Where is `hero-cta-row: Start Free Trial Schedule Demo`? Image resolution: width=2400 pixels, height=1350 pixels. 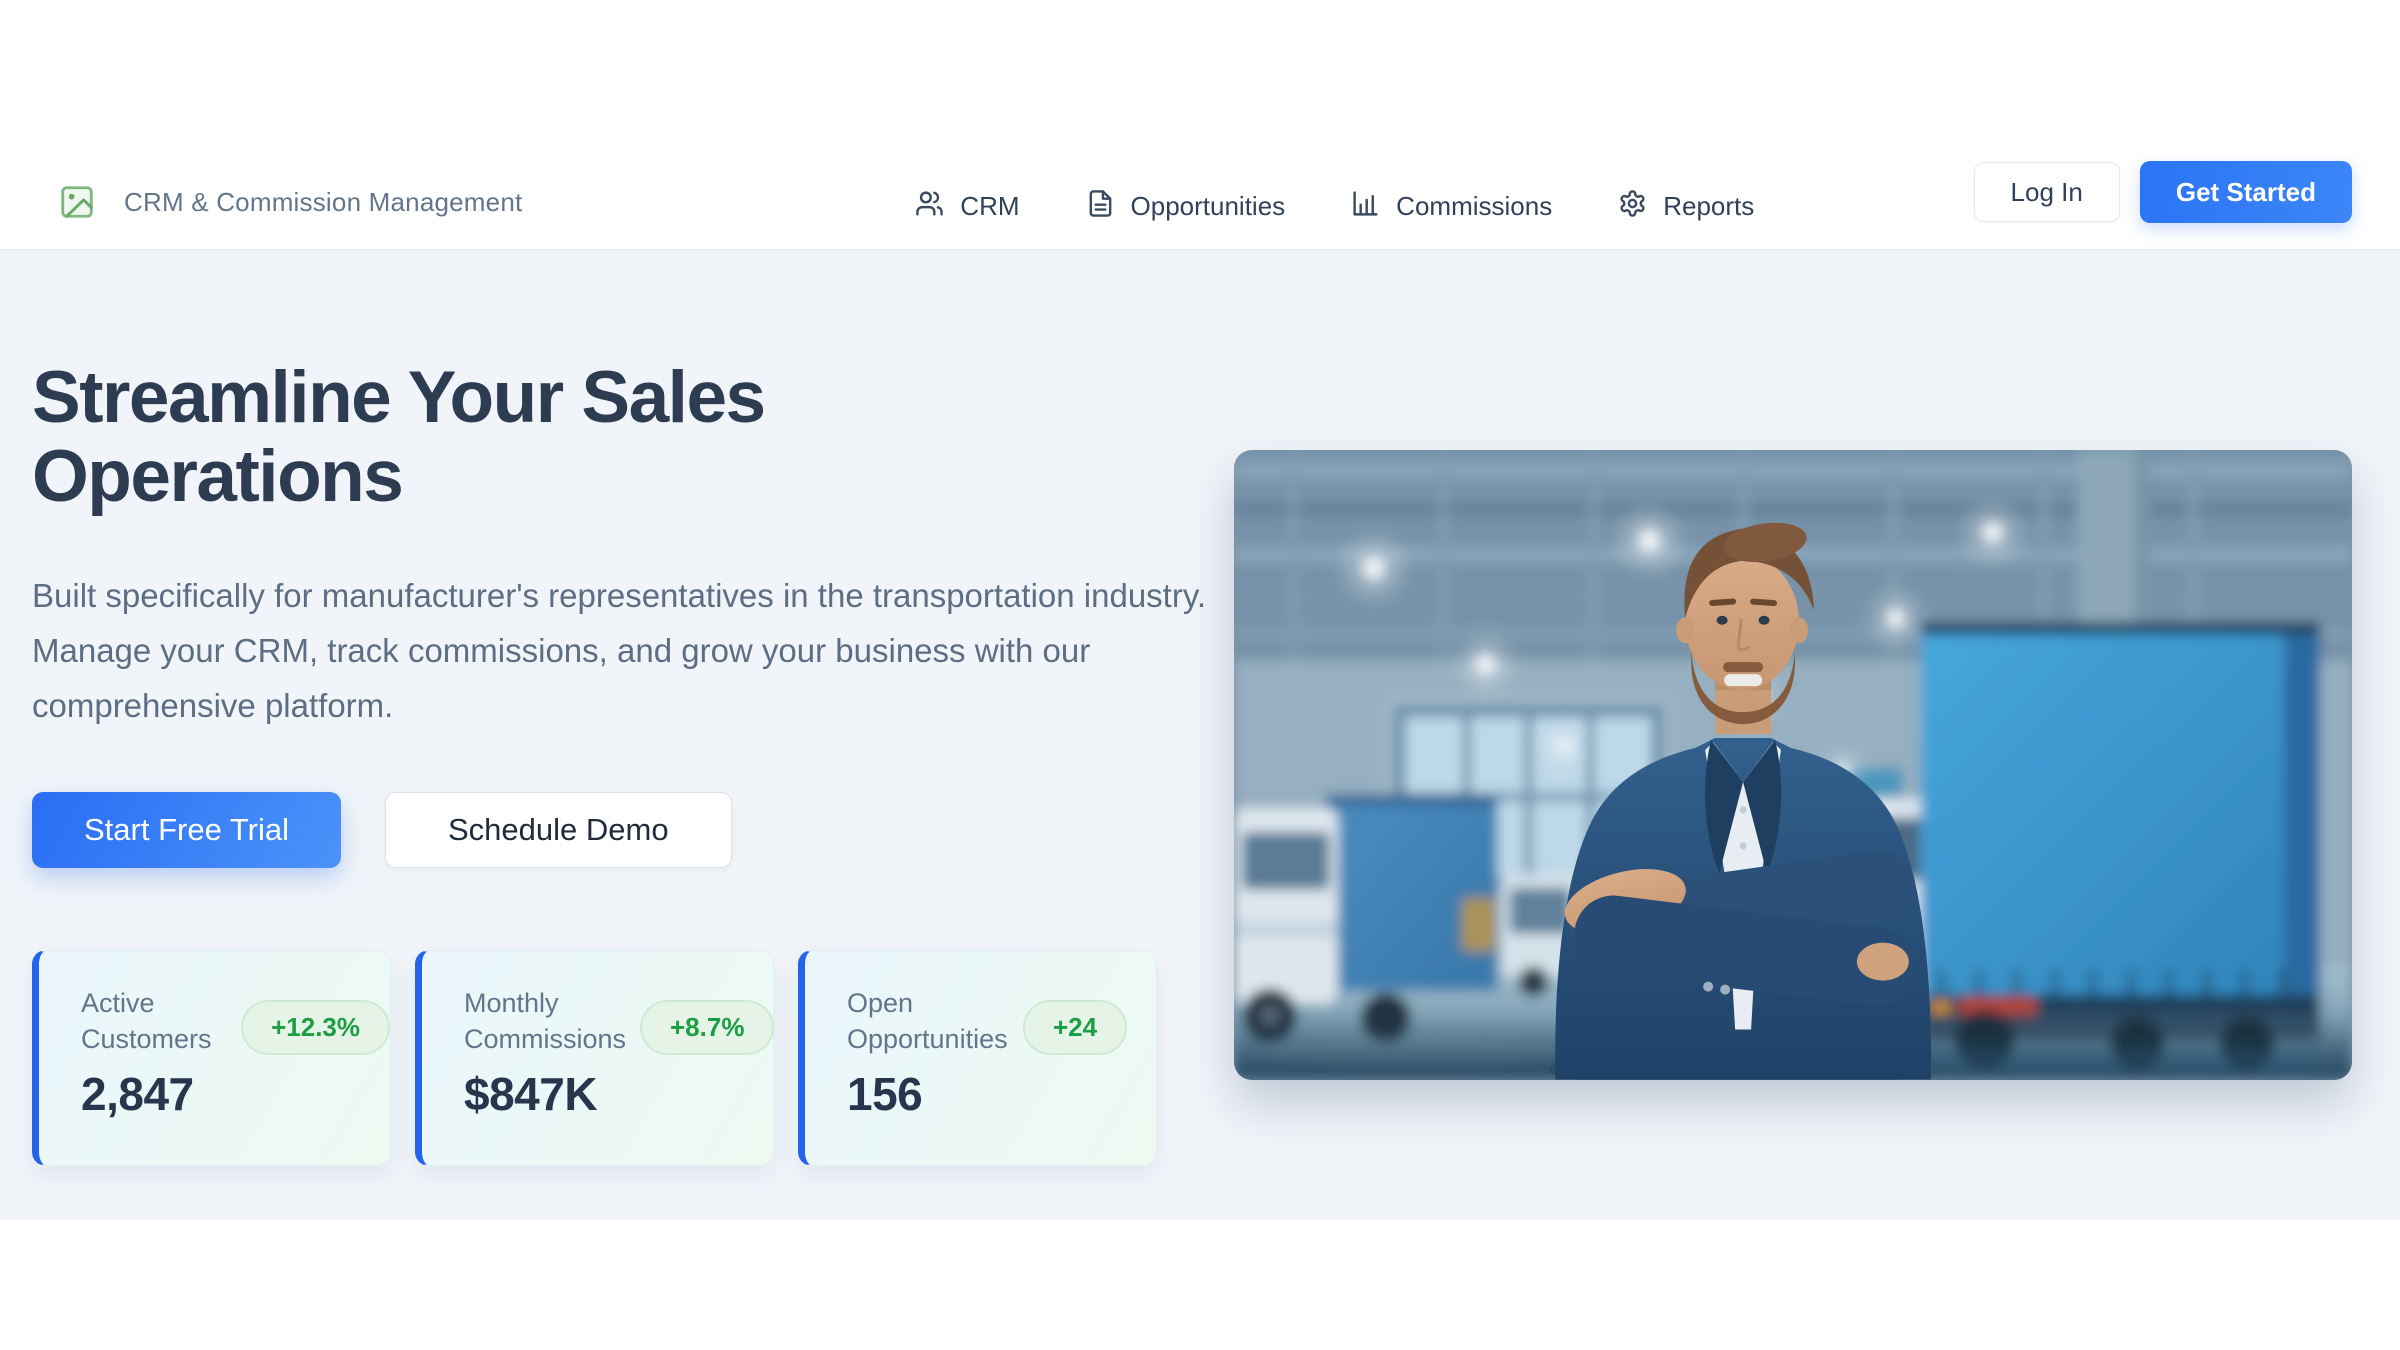
hero-cta-row: Start Free Trial Schedule Demo is located at coordinates (382, 830).